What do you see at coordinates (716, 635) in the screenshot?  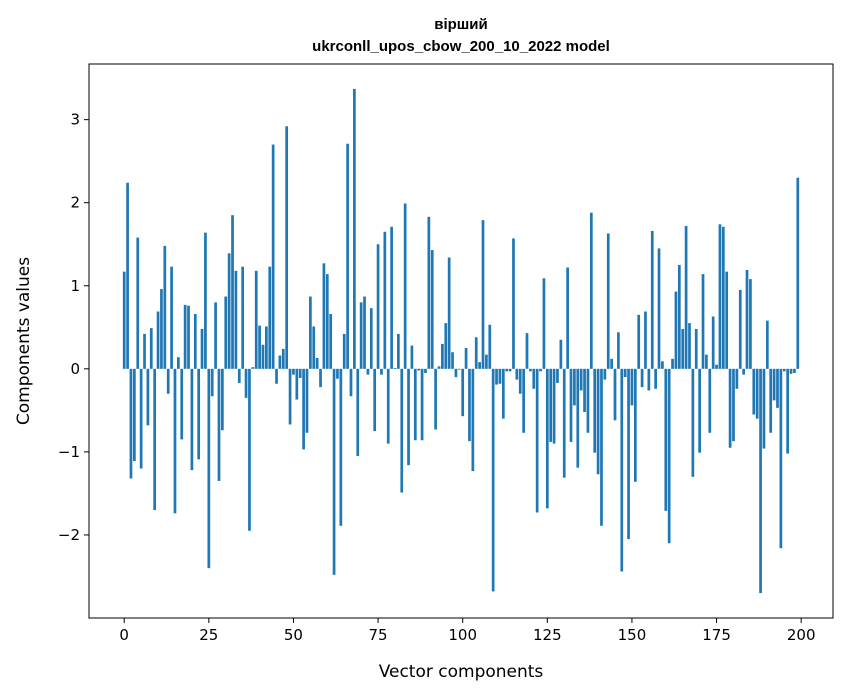 I see `x-tick-label: 175` at bounding box center [716, 635].